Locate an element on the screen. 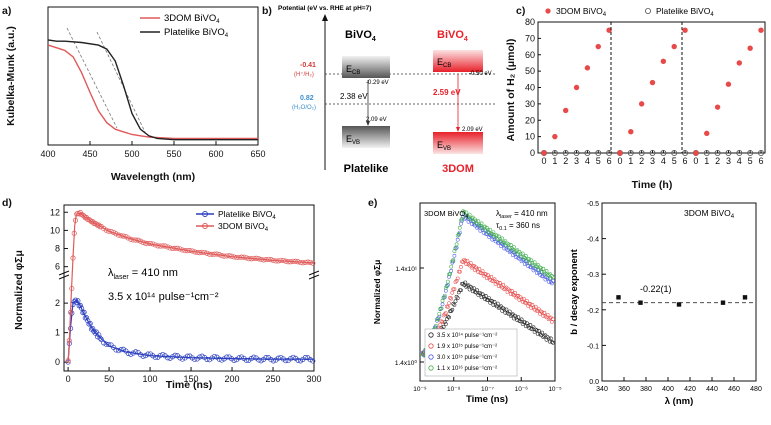 The width and height of the screenshot is (771, 425). panel-a-ylabel: Kubelka-Munk (a.u.) is located at coordinates (11, 76).